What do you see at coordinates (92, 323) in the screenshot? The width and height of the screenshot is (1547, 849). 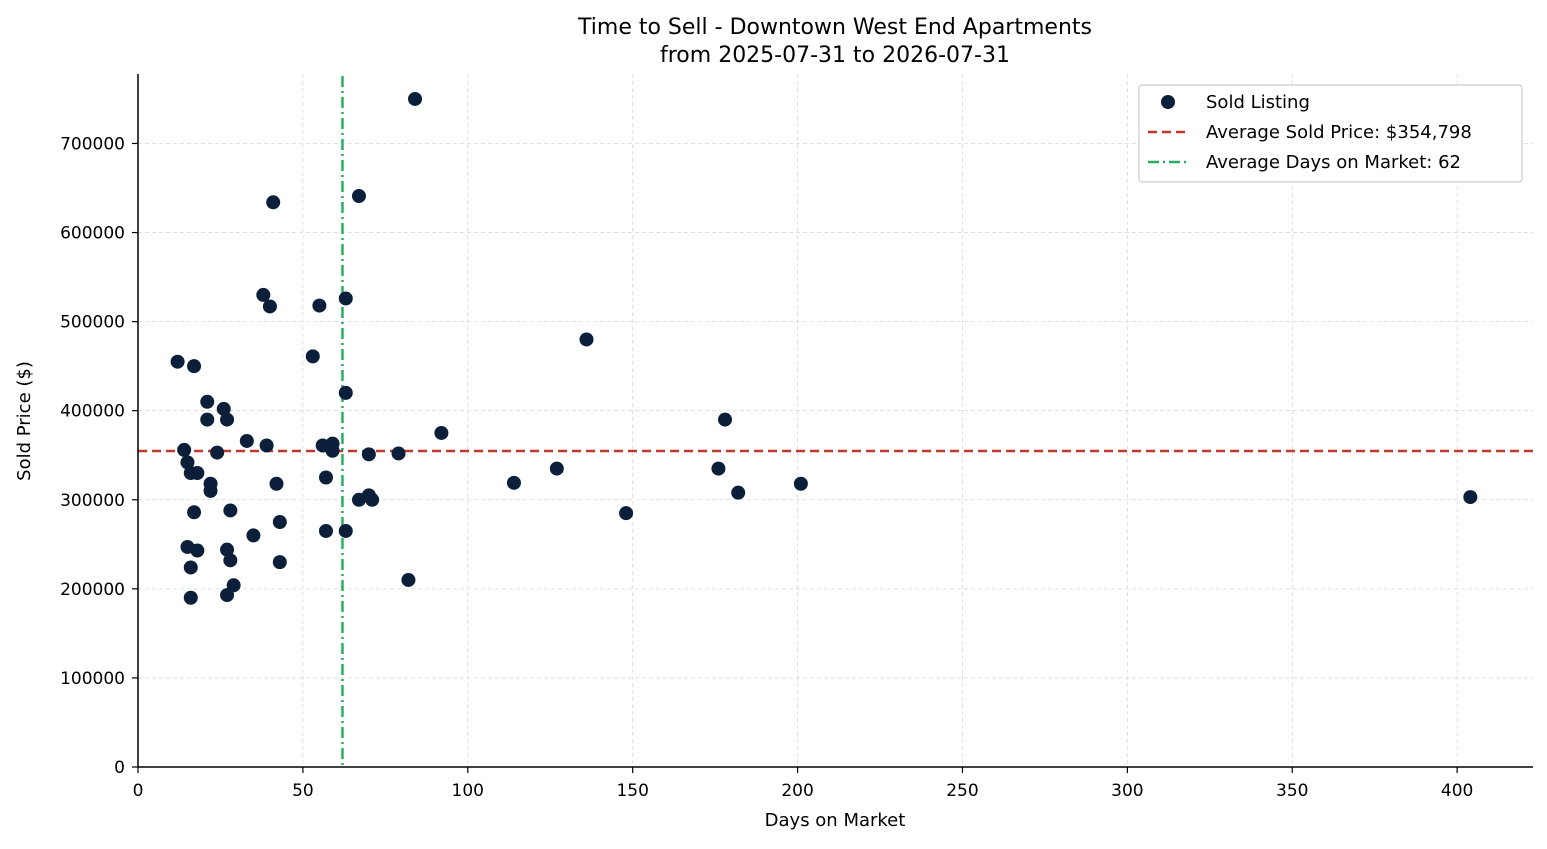 I see `y-tick-label: 500000` at bounding box center [92, 323].